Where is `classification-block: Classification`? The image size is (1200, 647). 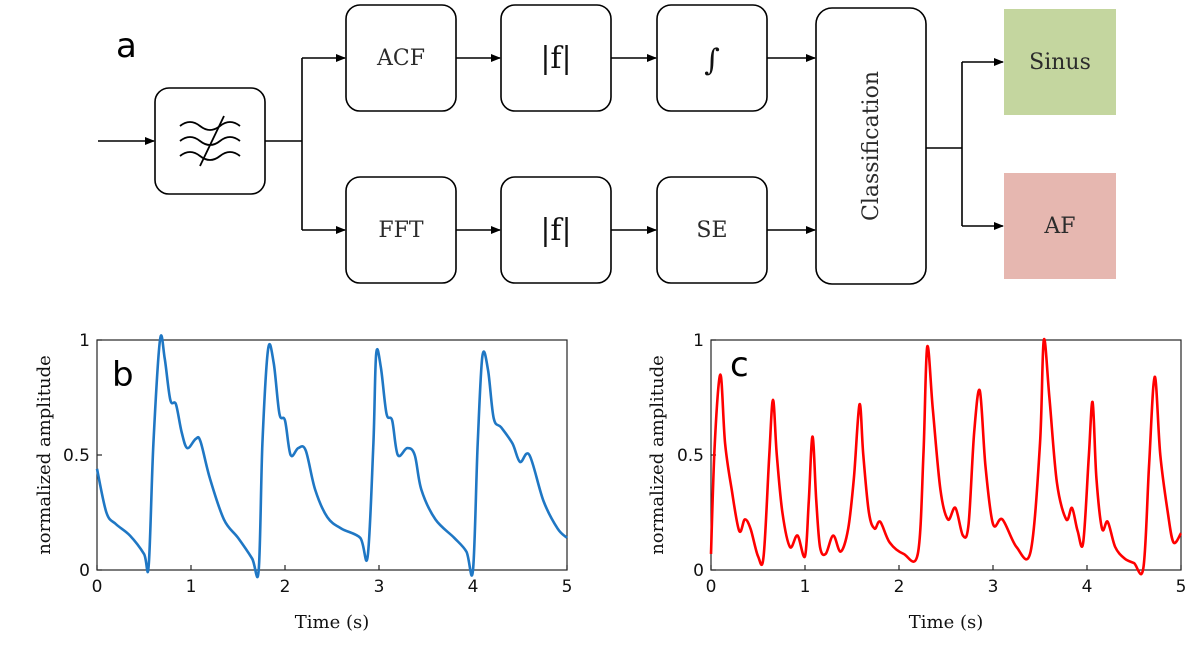 classification-block: Classification is located at coordinates (871, 146).